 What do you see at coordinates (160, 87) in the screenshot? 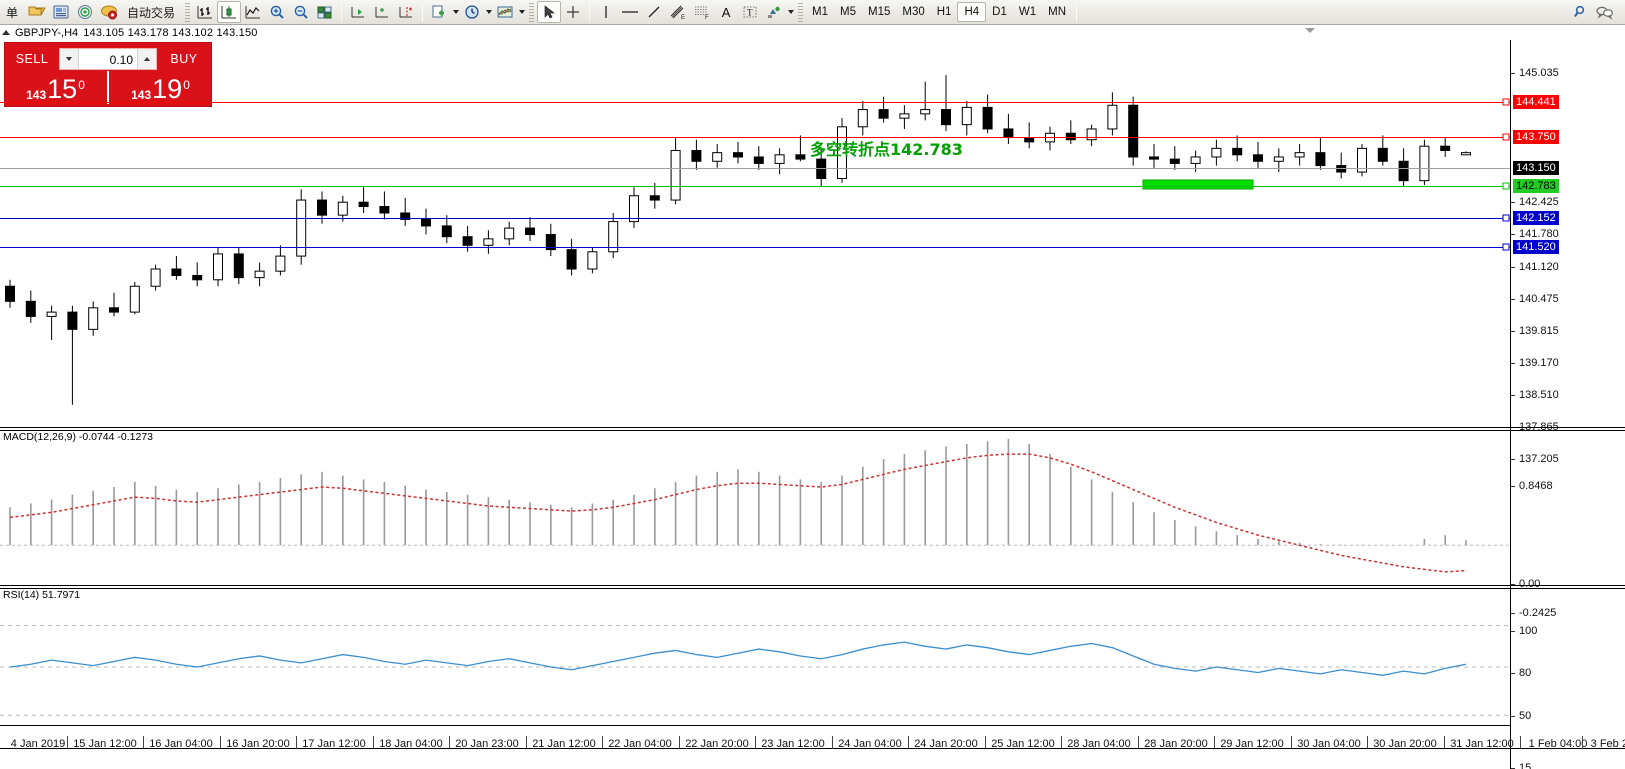
I see `buy-price-display: 143 19 0` at bounding box center [160, 87].